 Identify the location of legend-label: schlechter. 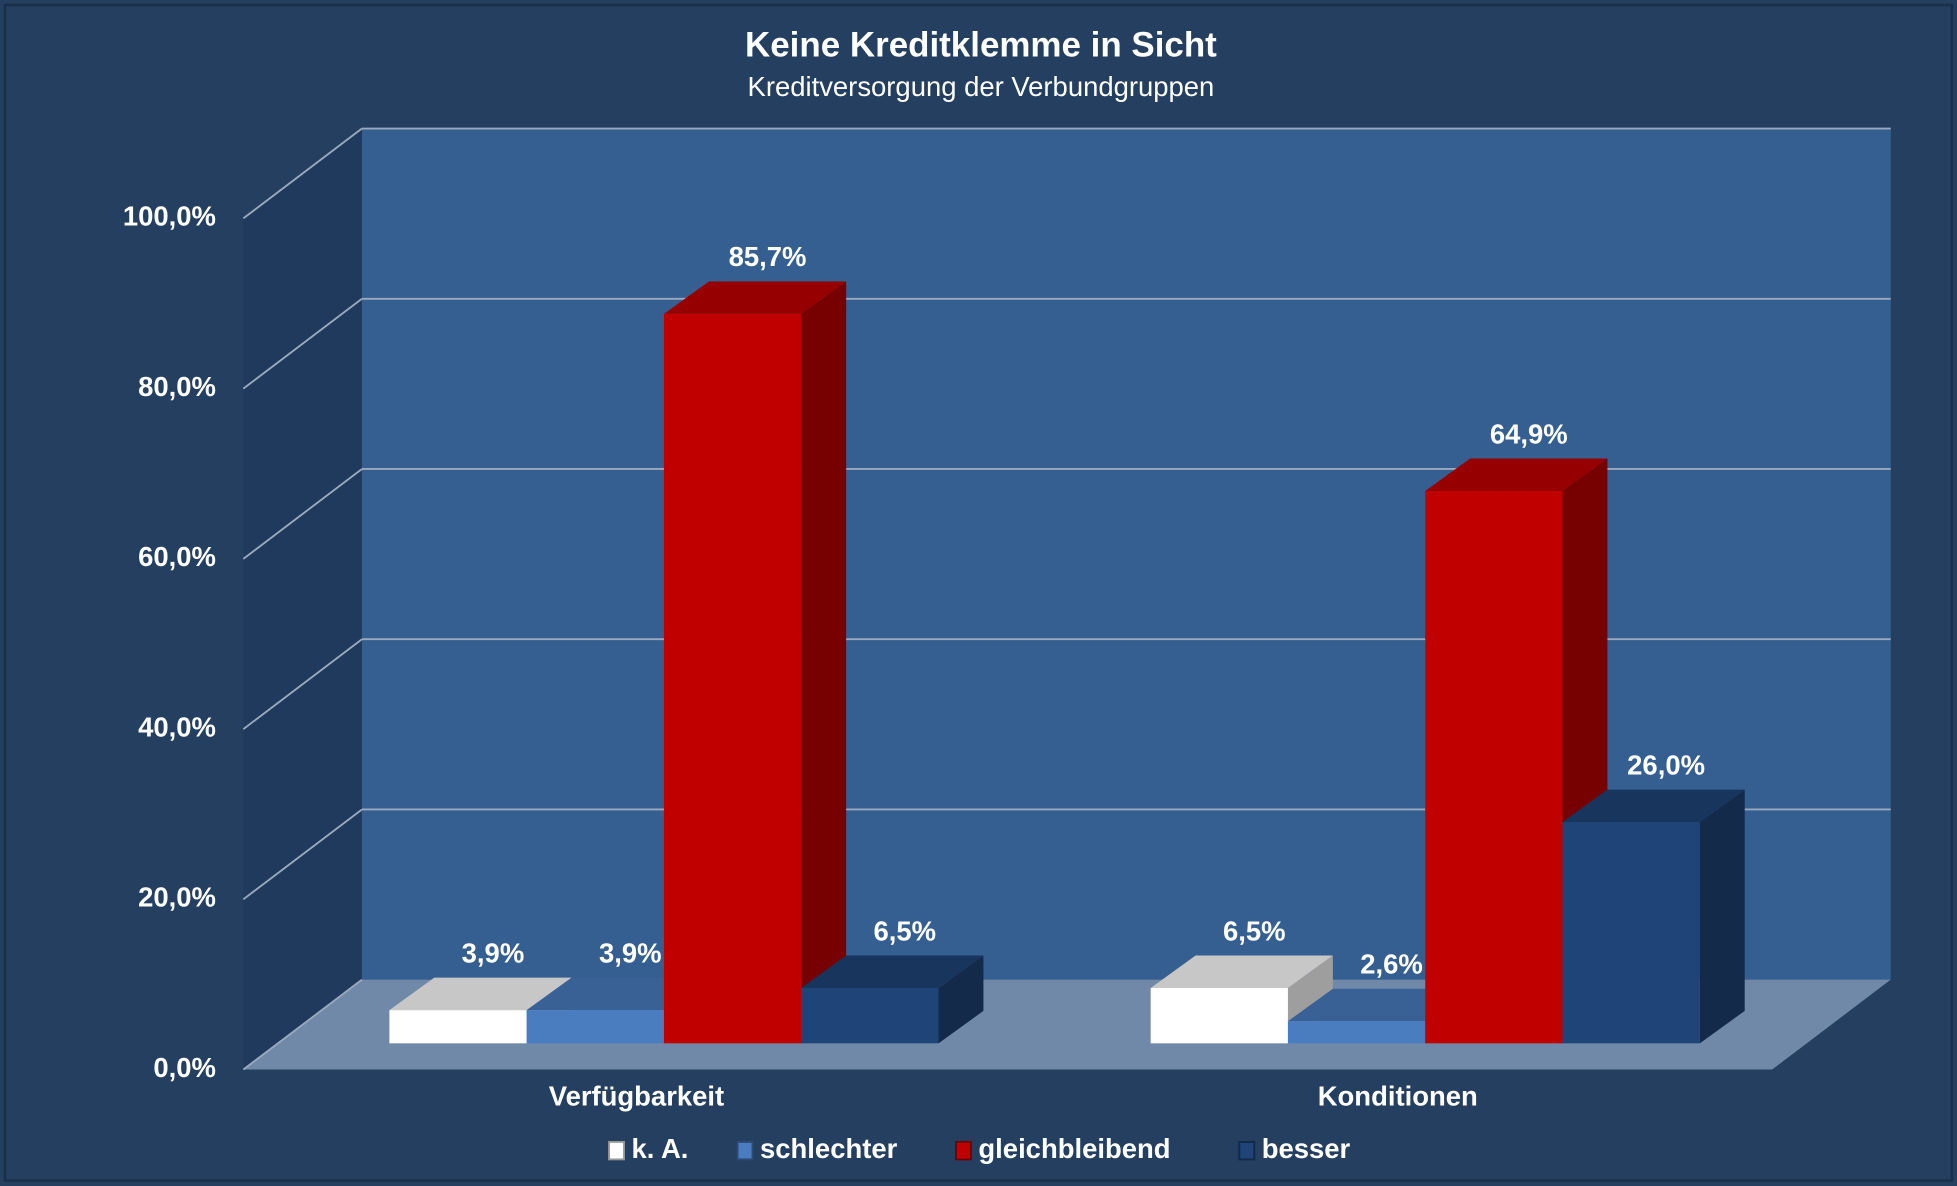
(829, 1148).